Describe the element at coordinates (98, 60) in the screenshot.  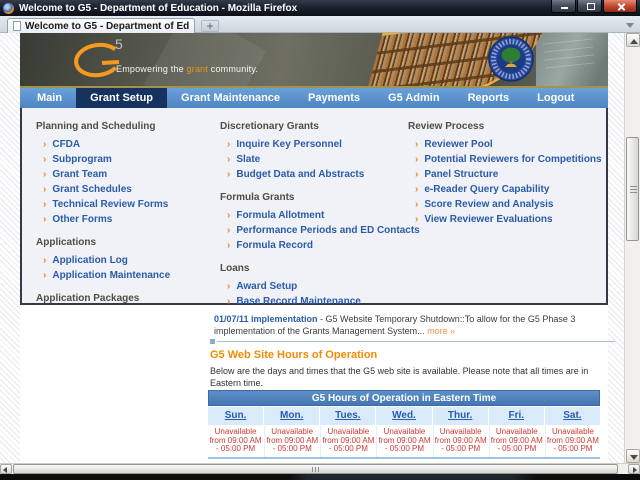
I see `g5-logo` at that location.